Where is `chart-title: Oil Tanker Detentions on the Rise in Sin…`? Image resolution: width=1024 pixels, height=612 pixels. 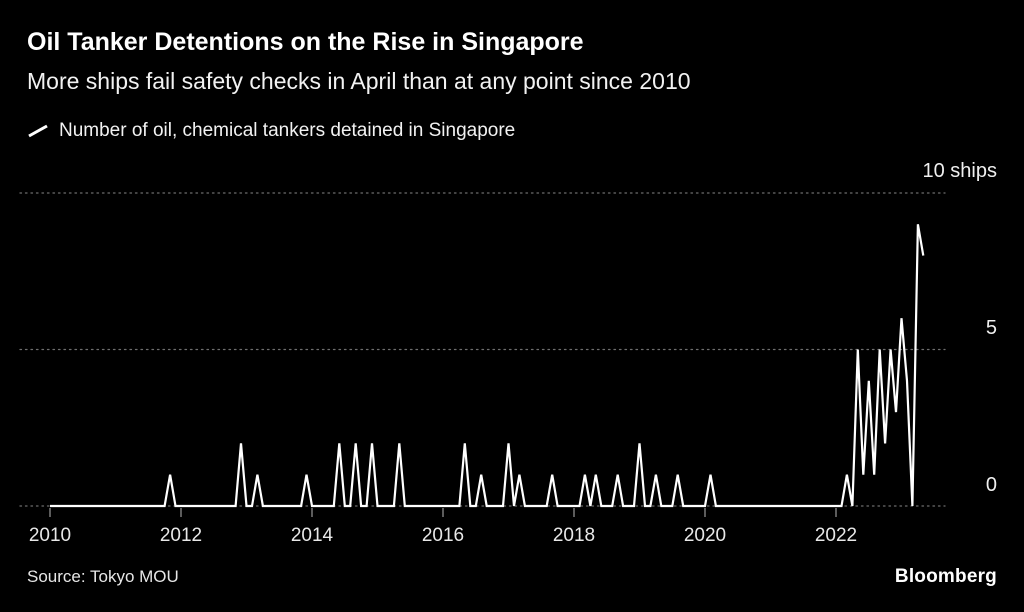
chart-title: Oil Tanker Detentions on the Rise in Sin… is located at coordinates (305, 42).